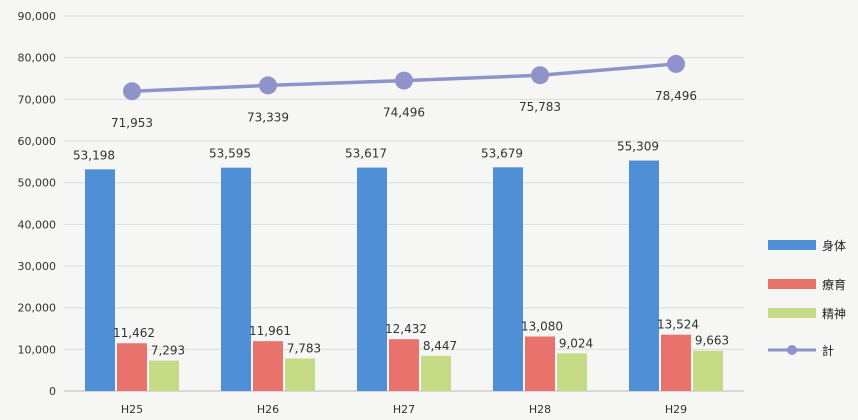 Image resolution: width=858 pixels, height=420 pixels. I want to click on data-label-身体-H29: 55,309, so click(638, 147).